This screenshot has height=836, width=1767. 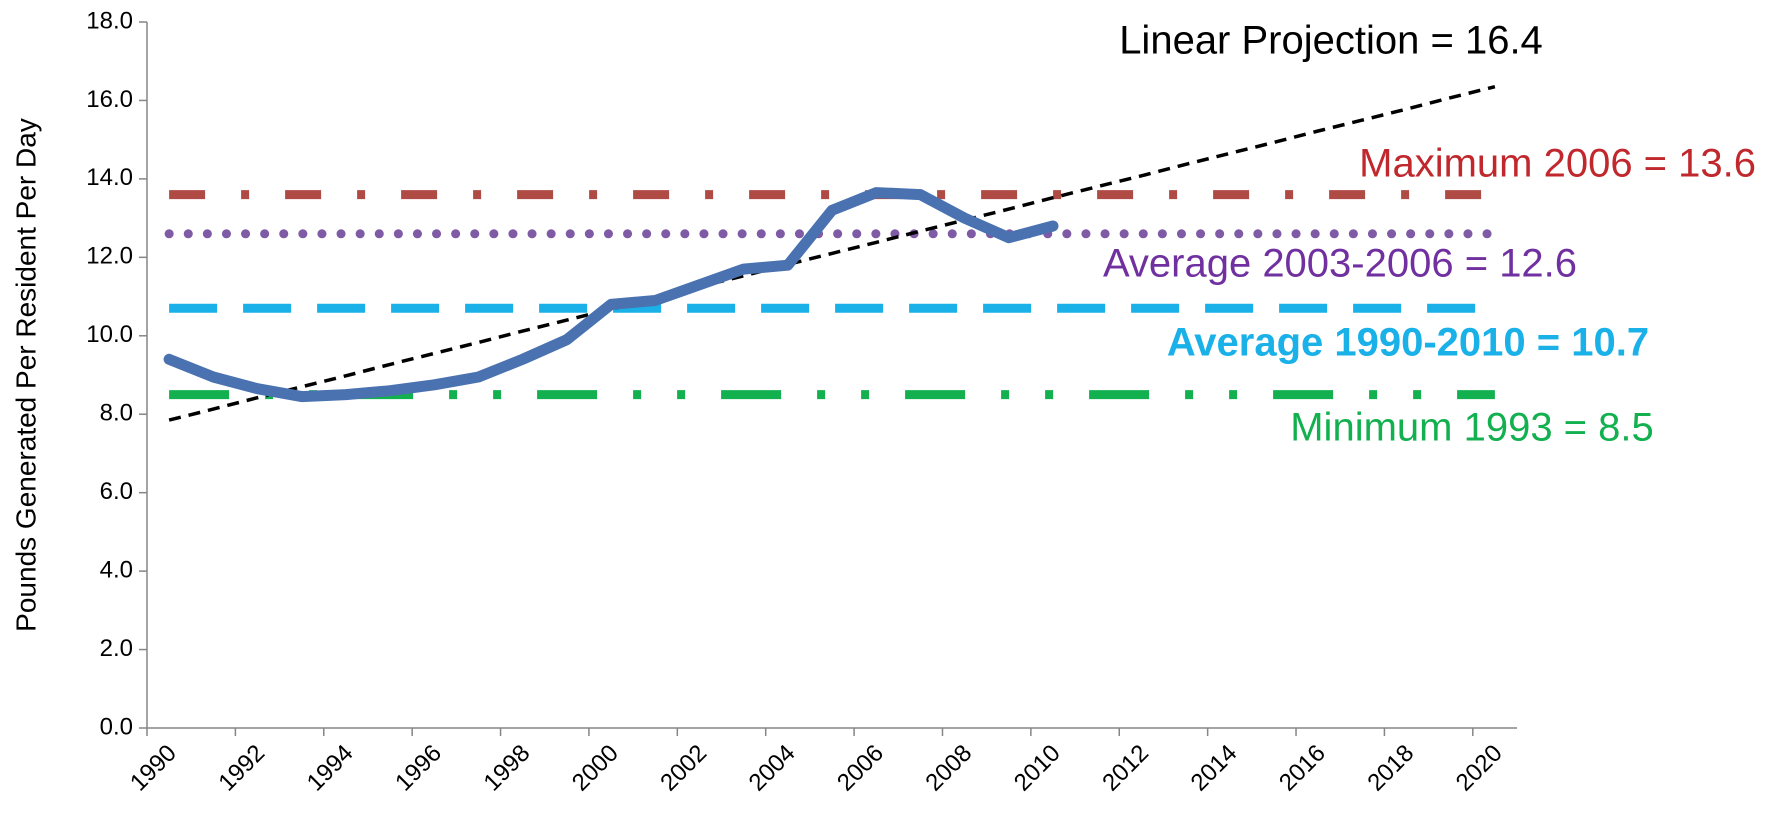 What do you see at coordinates (153, 768) in the screenshot?
I see `x-tick-label: 1990` at bounding box center [153, 768].